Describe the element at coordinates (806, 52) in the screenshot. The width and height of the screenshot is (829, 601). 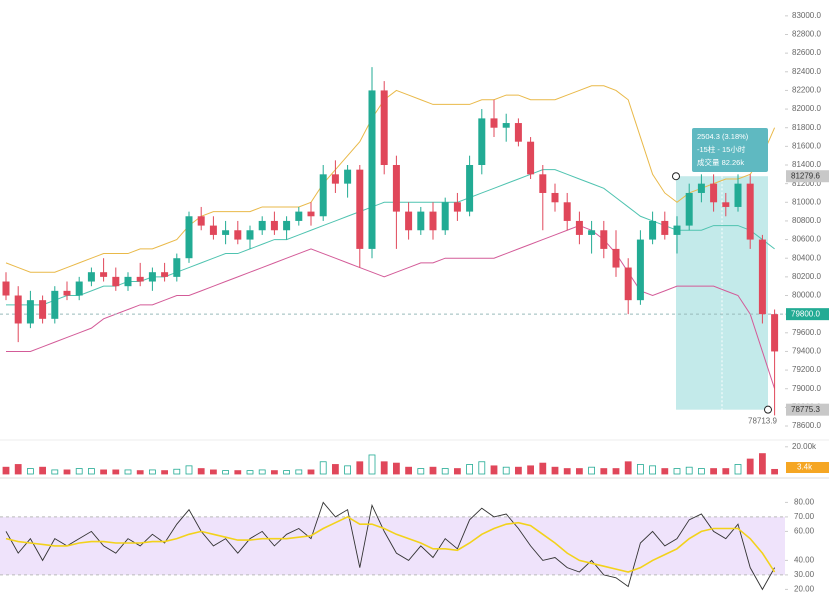
I see `y-tick-label: 82600.0` at that location.